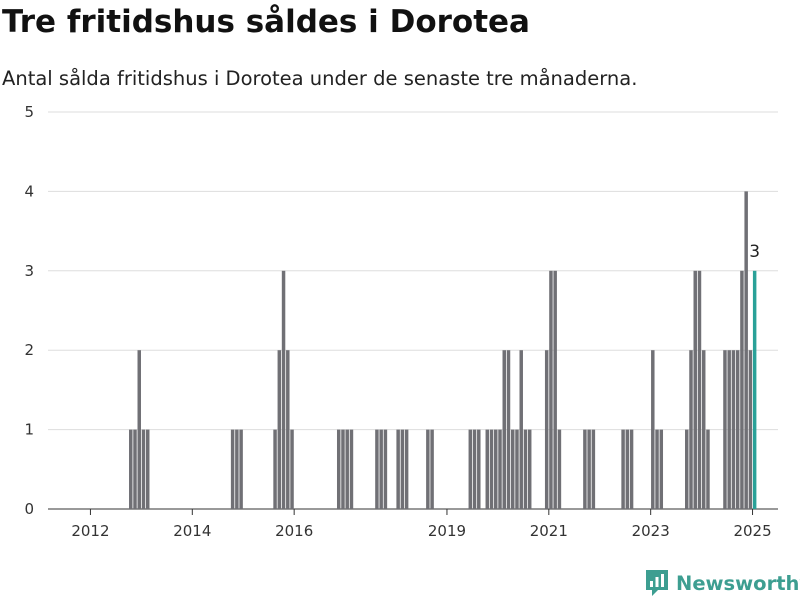  What do you see at coordinates (29, 430) in the screenshot?
I see `y-tick-label: 1` at bounding box center [29, 430].